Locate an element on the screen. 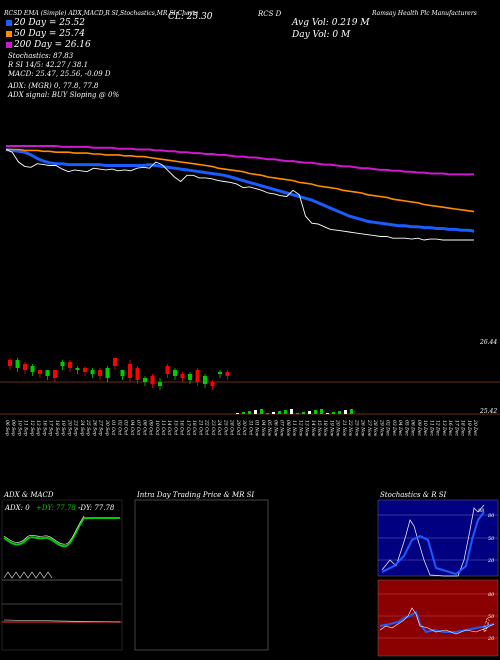  date-label: 11 Nov is located at coordinates (294, 428).